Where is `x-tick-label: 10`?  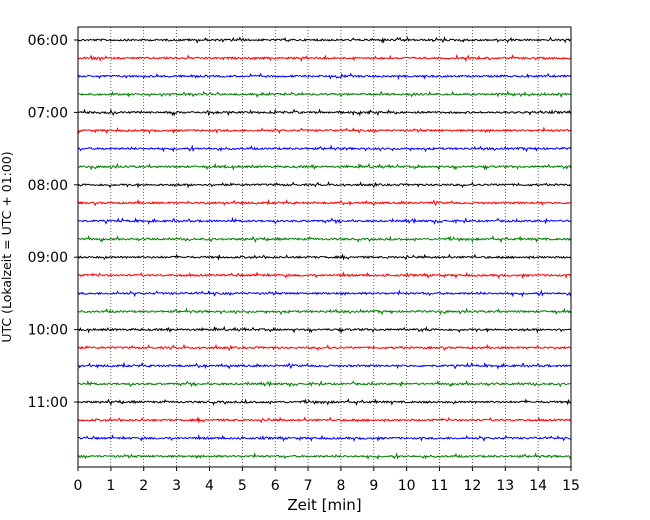
x-tick-label: 10 is located at coordinates (407, 486).